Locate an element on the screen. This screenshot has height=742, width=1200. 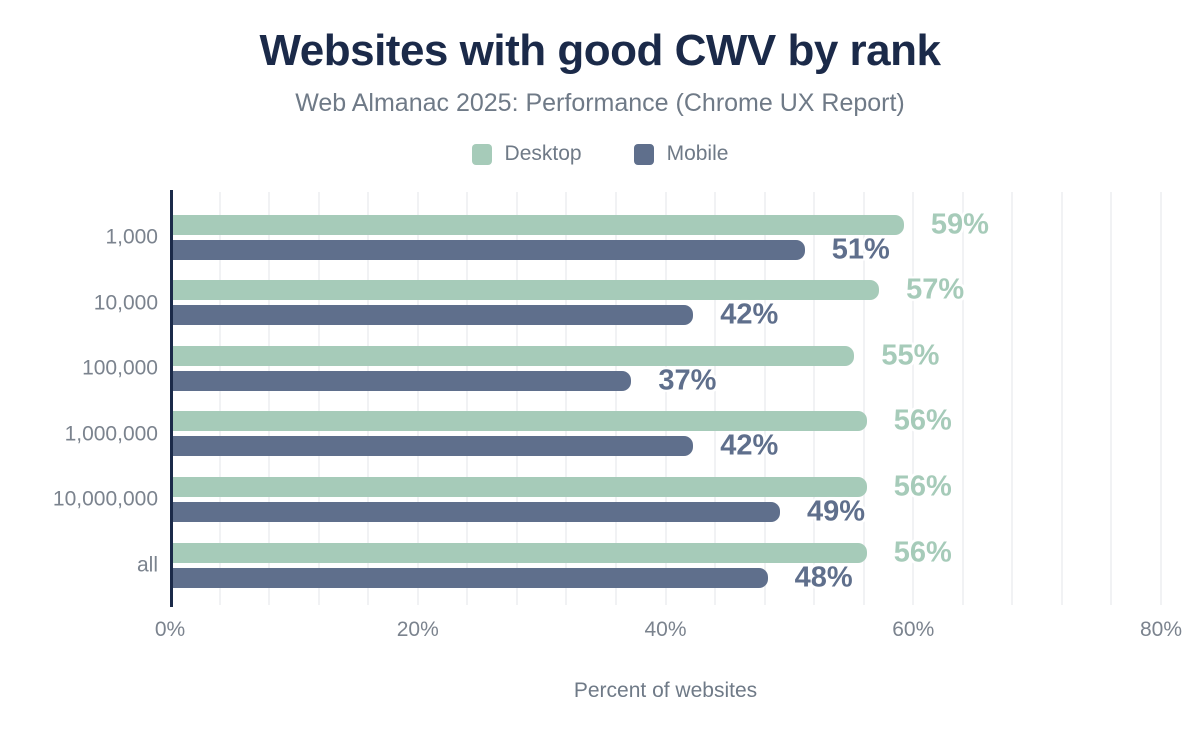
value-label-desktop-all: 56% is located at coordinates (922, 552).